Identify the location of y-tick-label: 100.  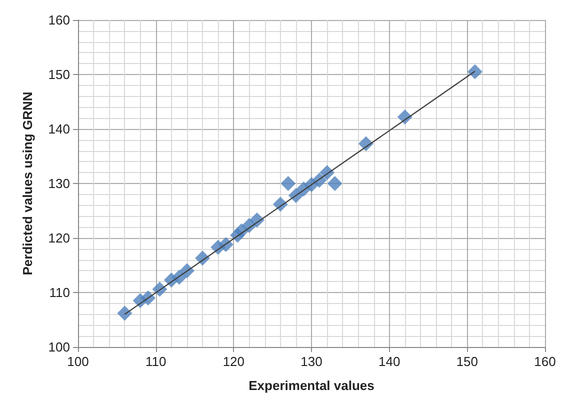
(59, 347).